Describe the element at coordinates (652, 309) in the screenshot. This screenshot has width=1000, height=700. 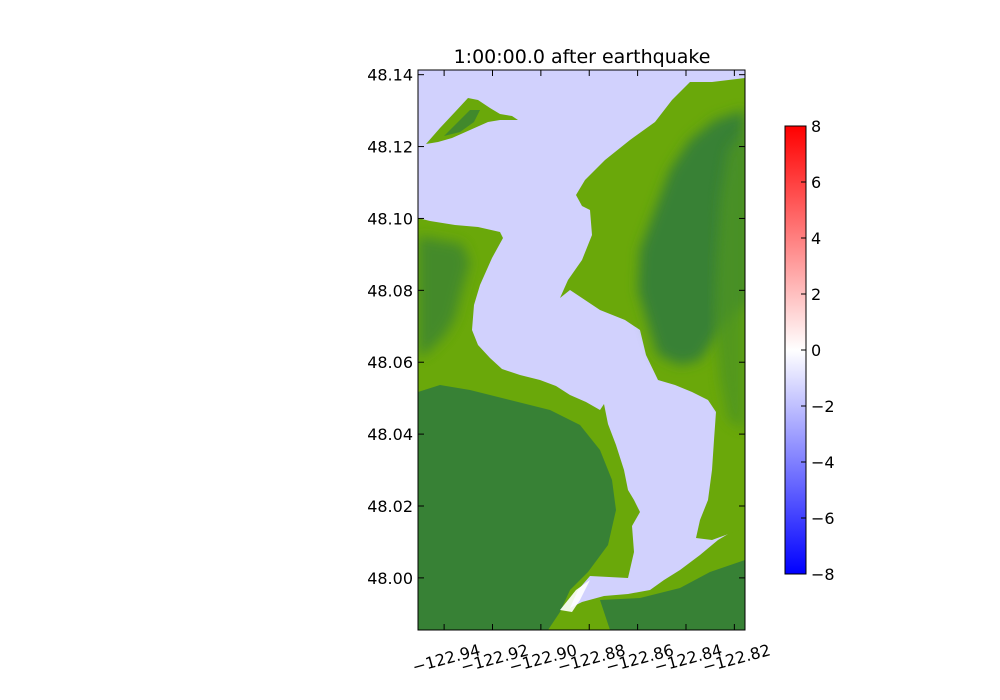
I see `land-east` at that location.